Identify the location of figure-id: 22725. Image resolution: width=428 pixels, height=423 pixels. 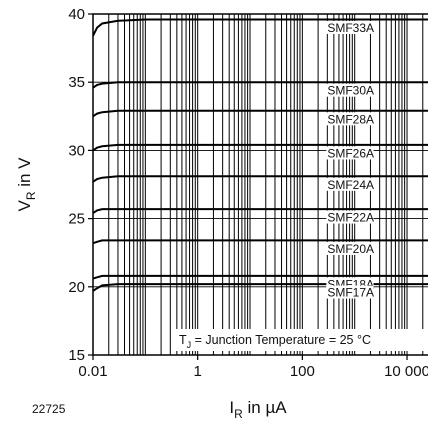
(49, 409).